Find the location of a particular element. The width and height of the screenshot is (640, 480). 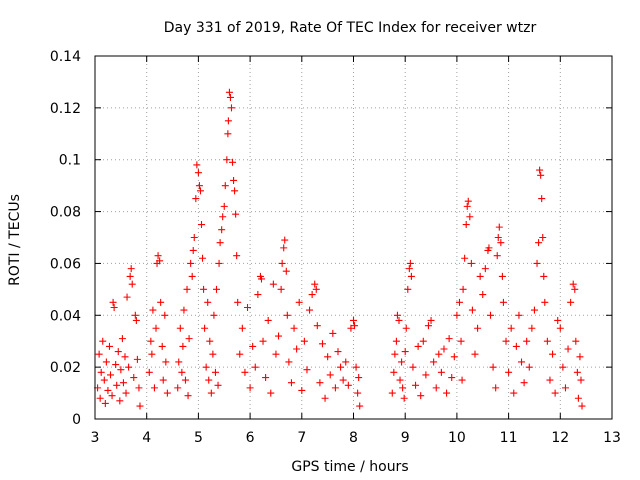

y-tick-label: 0.1 is located at coordinates (70, 161).